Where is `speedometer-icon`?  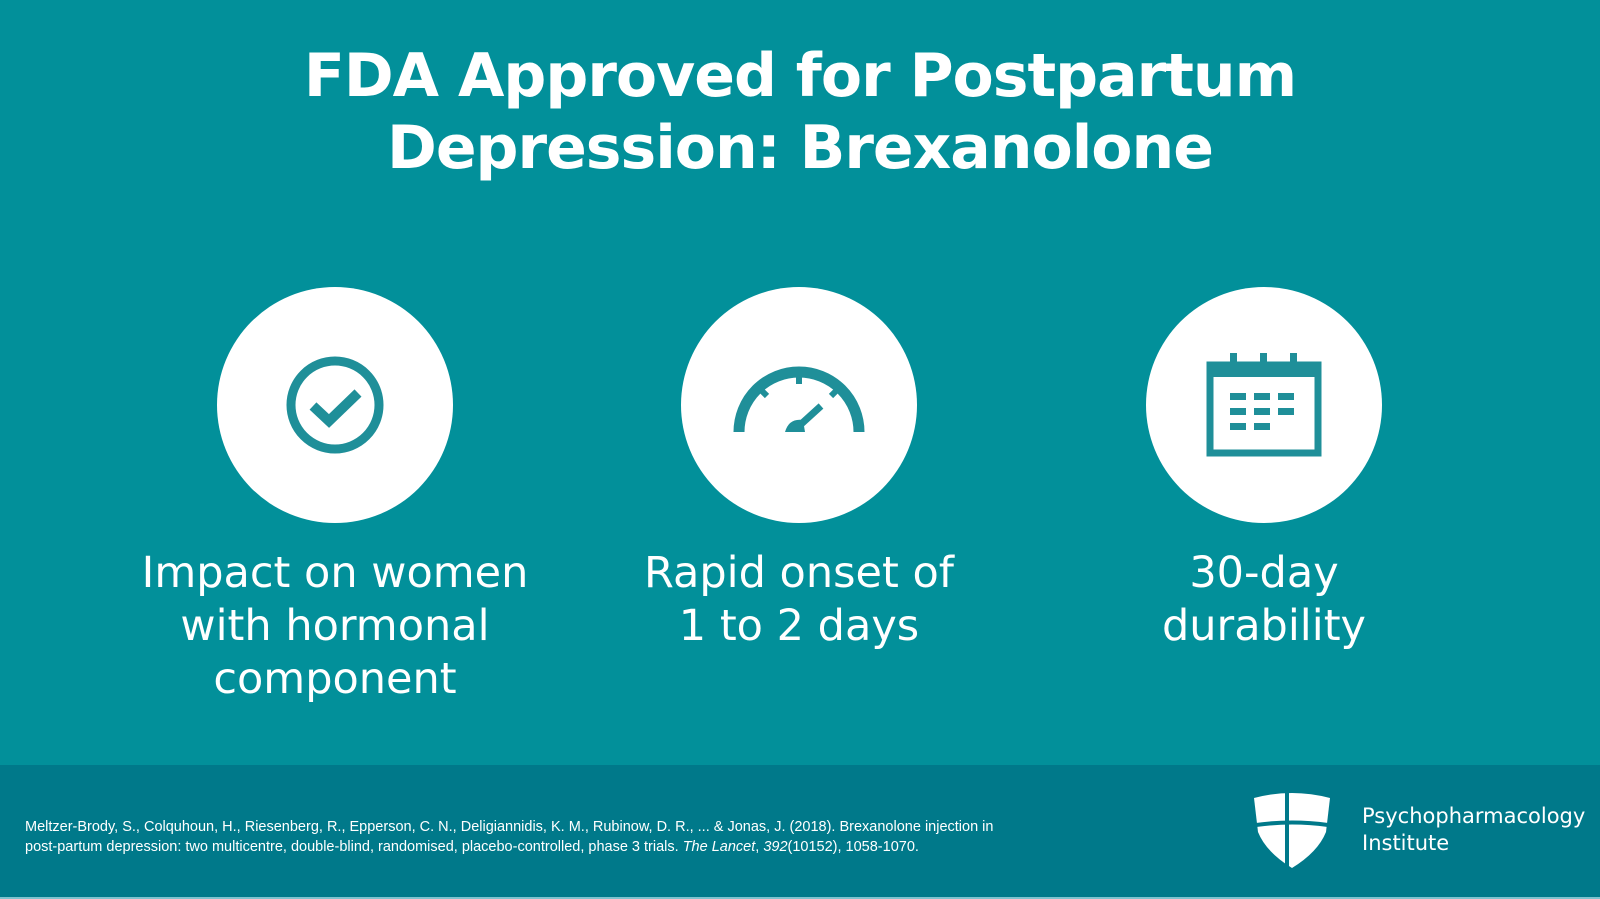
speedometer-icon is located at coordinates (799, 399).